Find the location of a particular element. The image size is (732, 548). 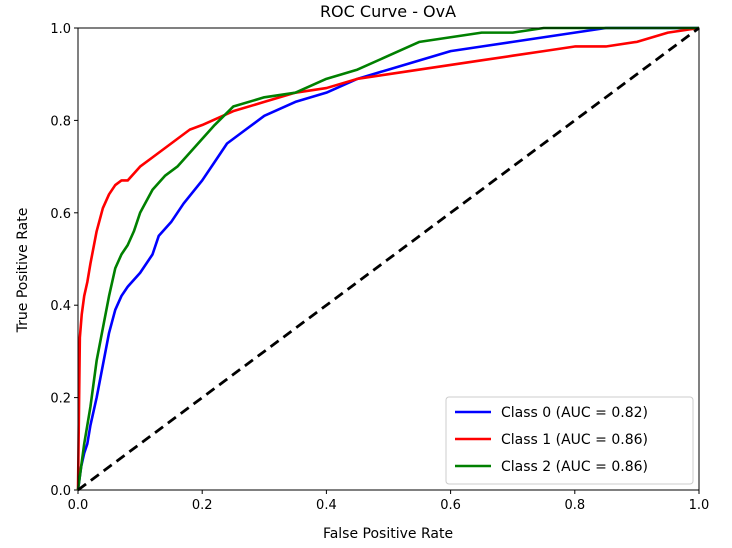

y-tick-label: 0.4 is located at coordinates (60, 306).